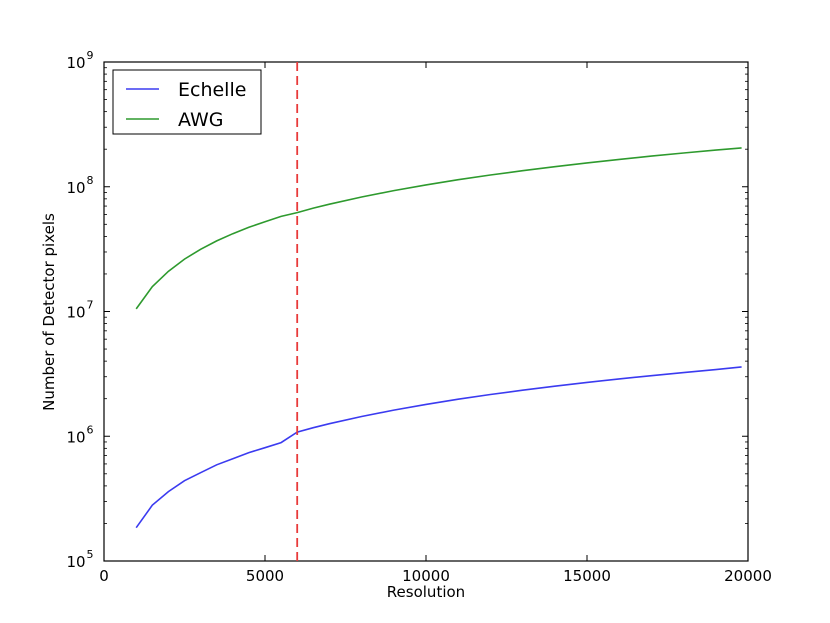 Image resolution: width=830 pixels, height=623 pixels. What do you see at coordinates (104, 576) in the screenshot?
I see `x-tick-label: 0` at bounding box center [104, 576].